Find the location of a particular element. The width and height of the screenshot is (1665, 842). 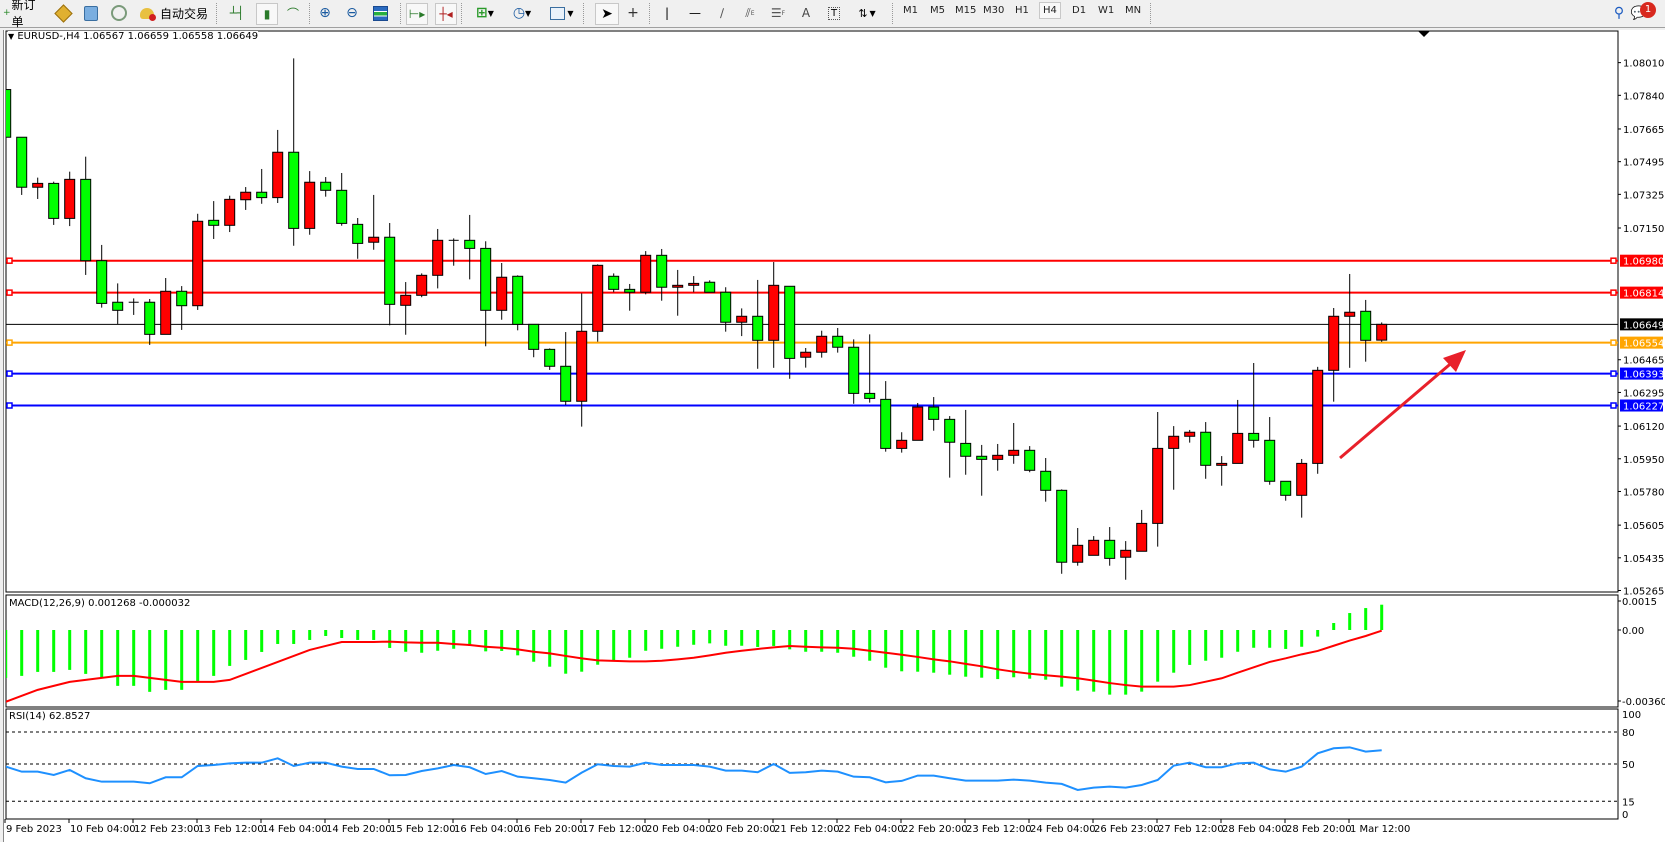

navigator-icon is located at coordinates (91, 13).